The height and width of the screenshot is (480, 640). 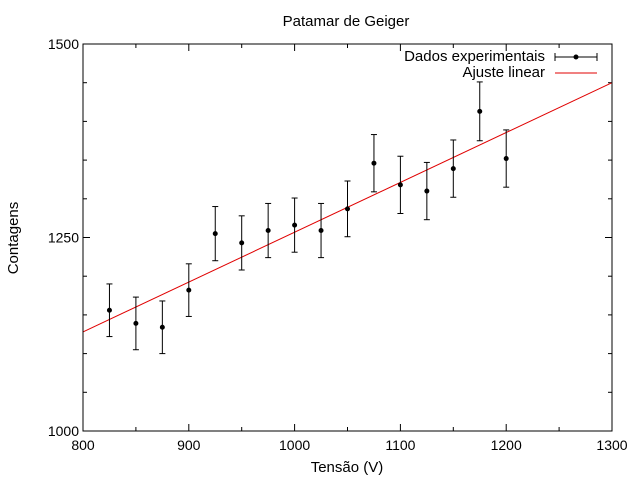 I want to click on y-tick-label: 1500, so click(x=63, y=44).